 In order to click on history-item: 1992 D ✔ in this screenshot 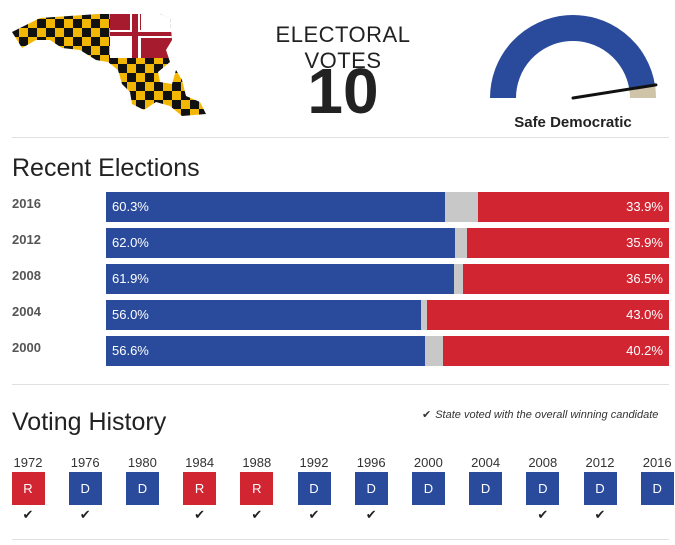, I will do `click(314, 490)`.